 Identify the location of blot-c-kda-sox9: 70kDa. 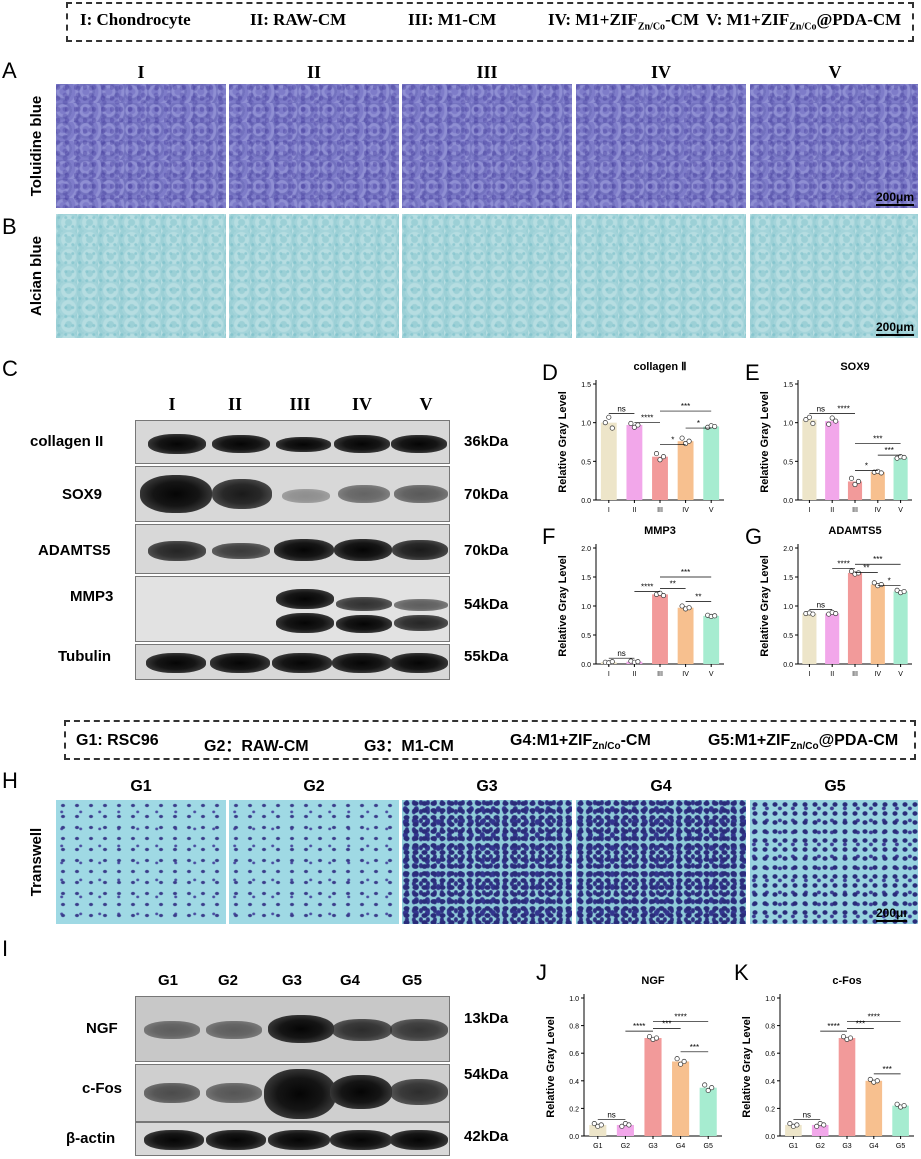
(486, 494).